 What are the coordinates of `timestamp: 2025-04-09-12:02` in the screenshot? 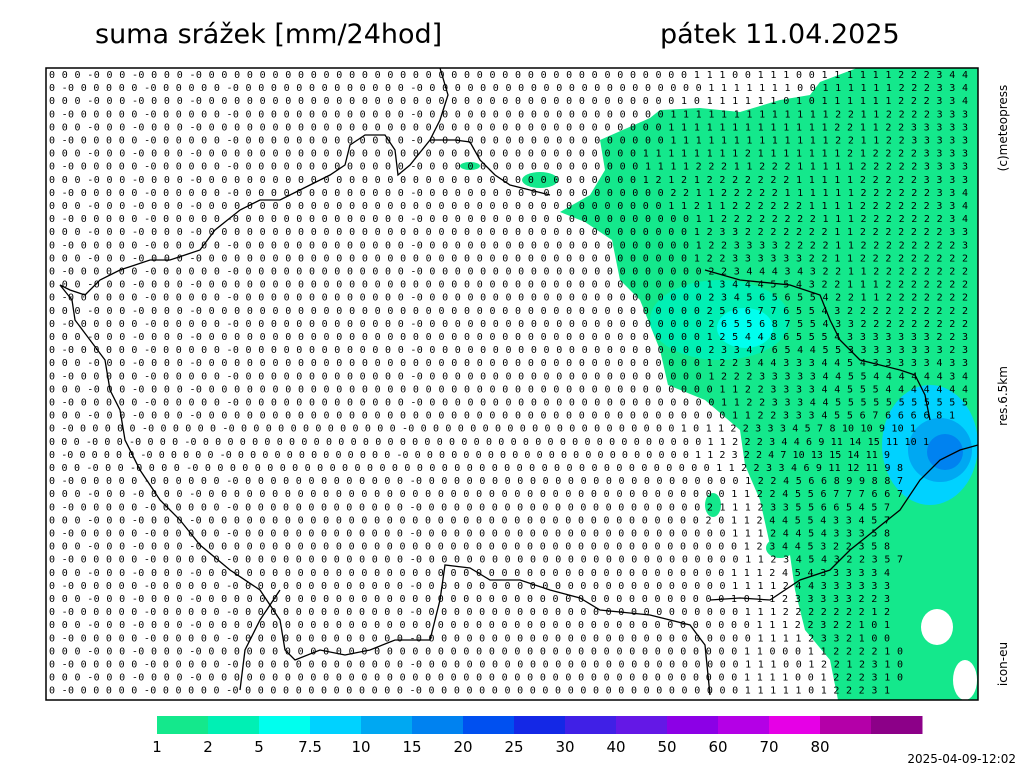 It's located at (961, 759).